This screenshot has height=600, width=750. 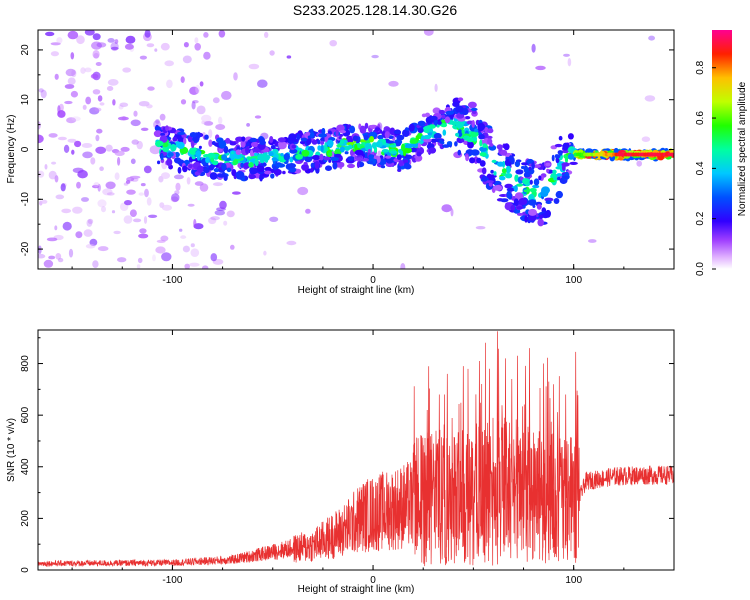 What do you see at coordinates (373, 280) in the screenshot?
I see `x-tick-label: 0` at bounding box center [373, 280].